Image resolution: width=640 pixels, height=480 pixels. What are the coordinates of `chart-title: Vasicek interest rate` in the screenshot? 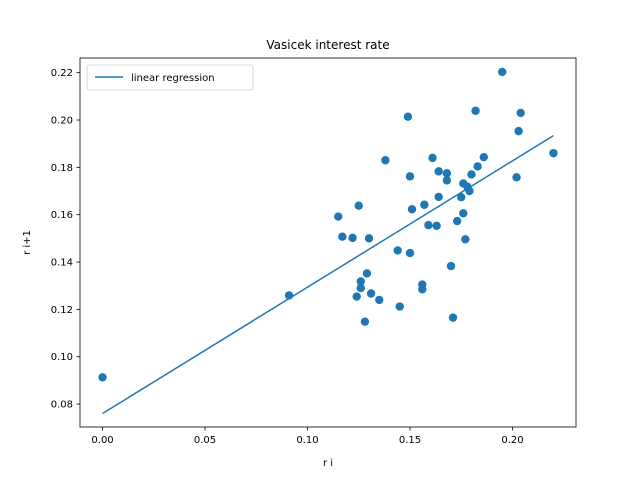 It's located at (327, 45).